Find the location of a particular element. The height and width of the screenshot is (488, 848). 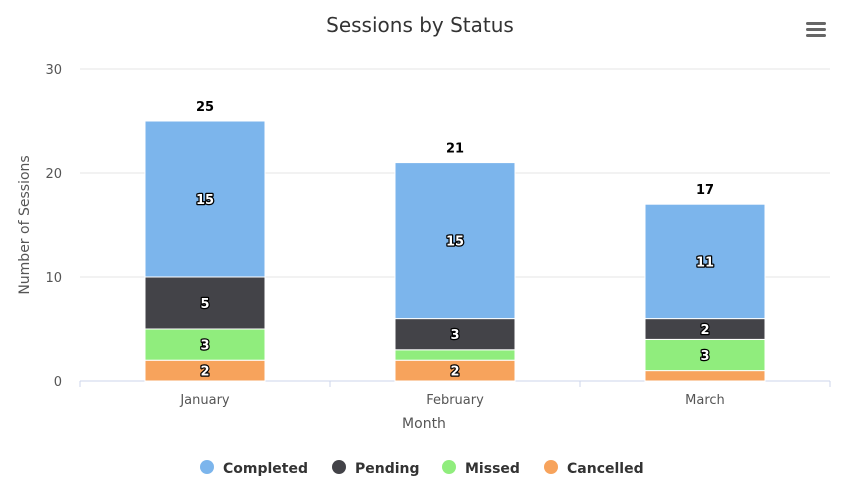

x-axis-ticks: January February March is located at coordinates (455, 394).